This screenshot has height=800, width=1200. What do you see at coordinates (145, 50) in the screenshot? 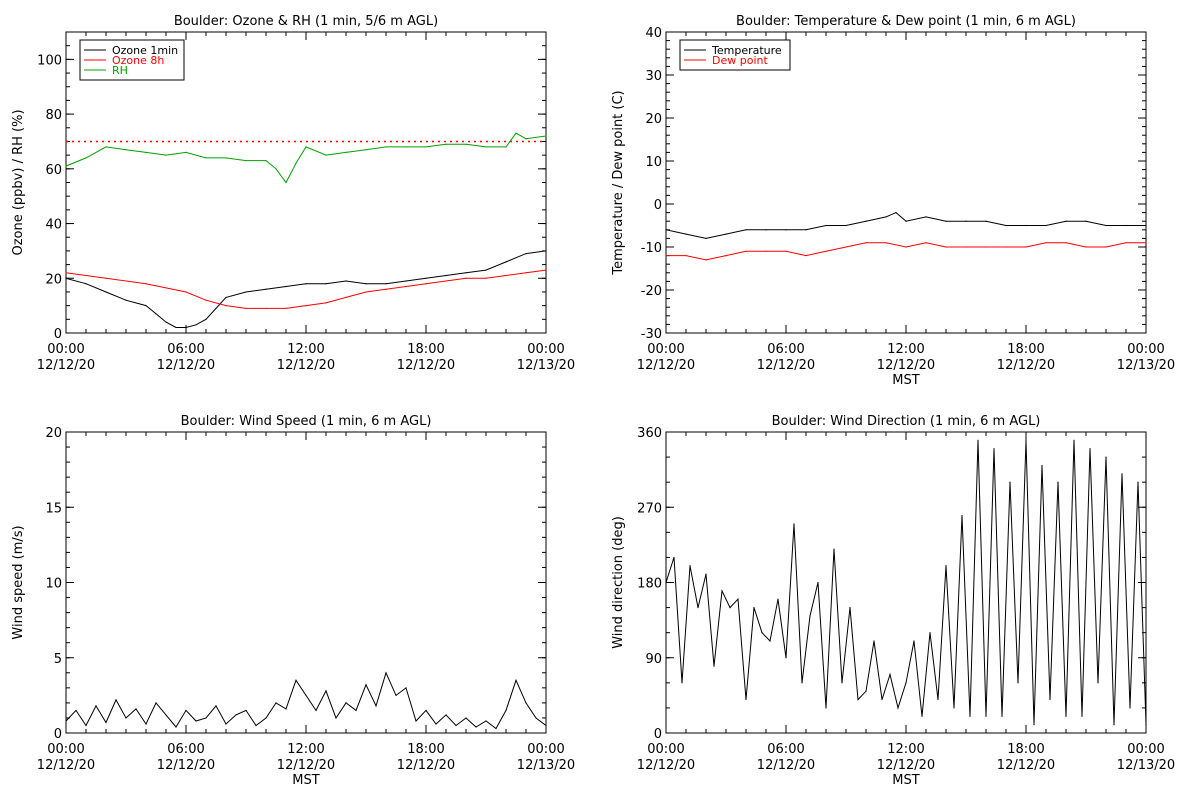
I see `legend-label: Ozone 1min` at bounding box center [145, 50].